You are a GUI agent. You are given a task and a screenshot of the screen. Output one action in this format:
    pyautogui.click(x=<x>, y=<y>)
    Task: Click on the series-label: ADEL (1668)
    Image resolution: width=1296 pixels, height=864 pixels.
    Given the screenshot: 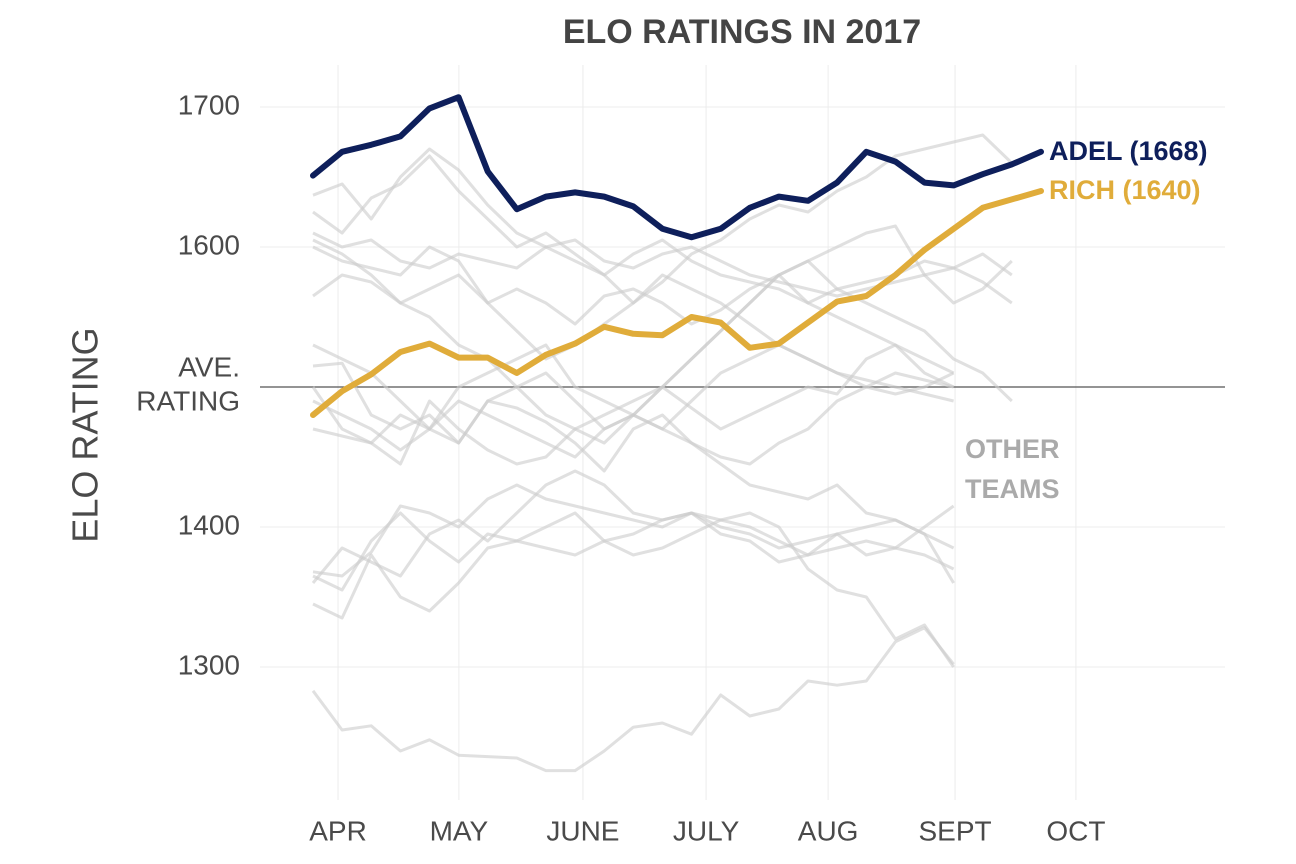 What is the action you would take?
    pyautogui.click(x=1128, y=151)
    